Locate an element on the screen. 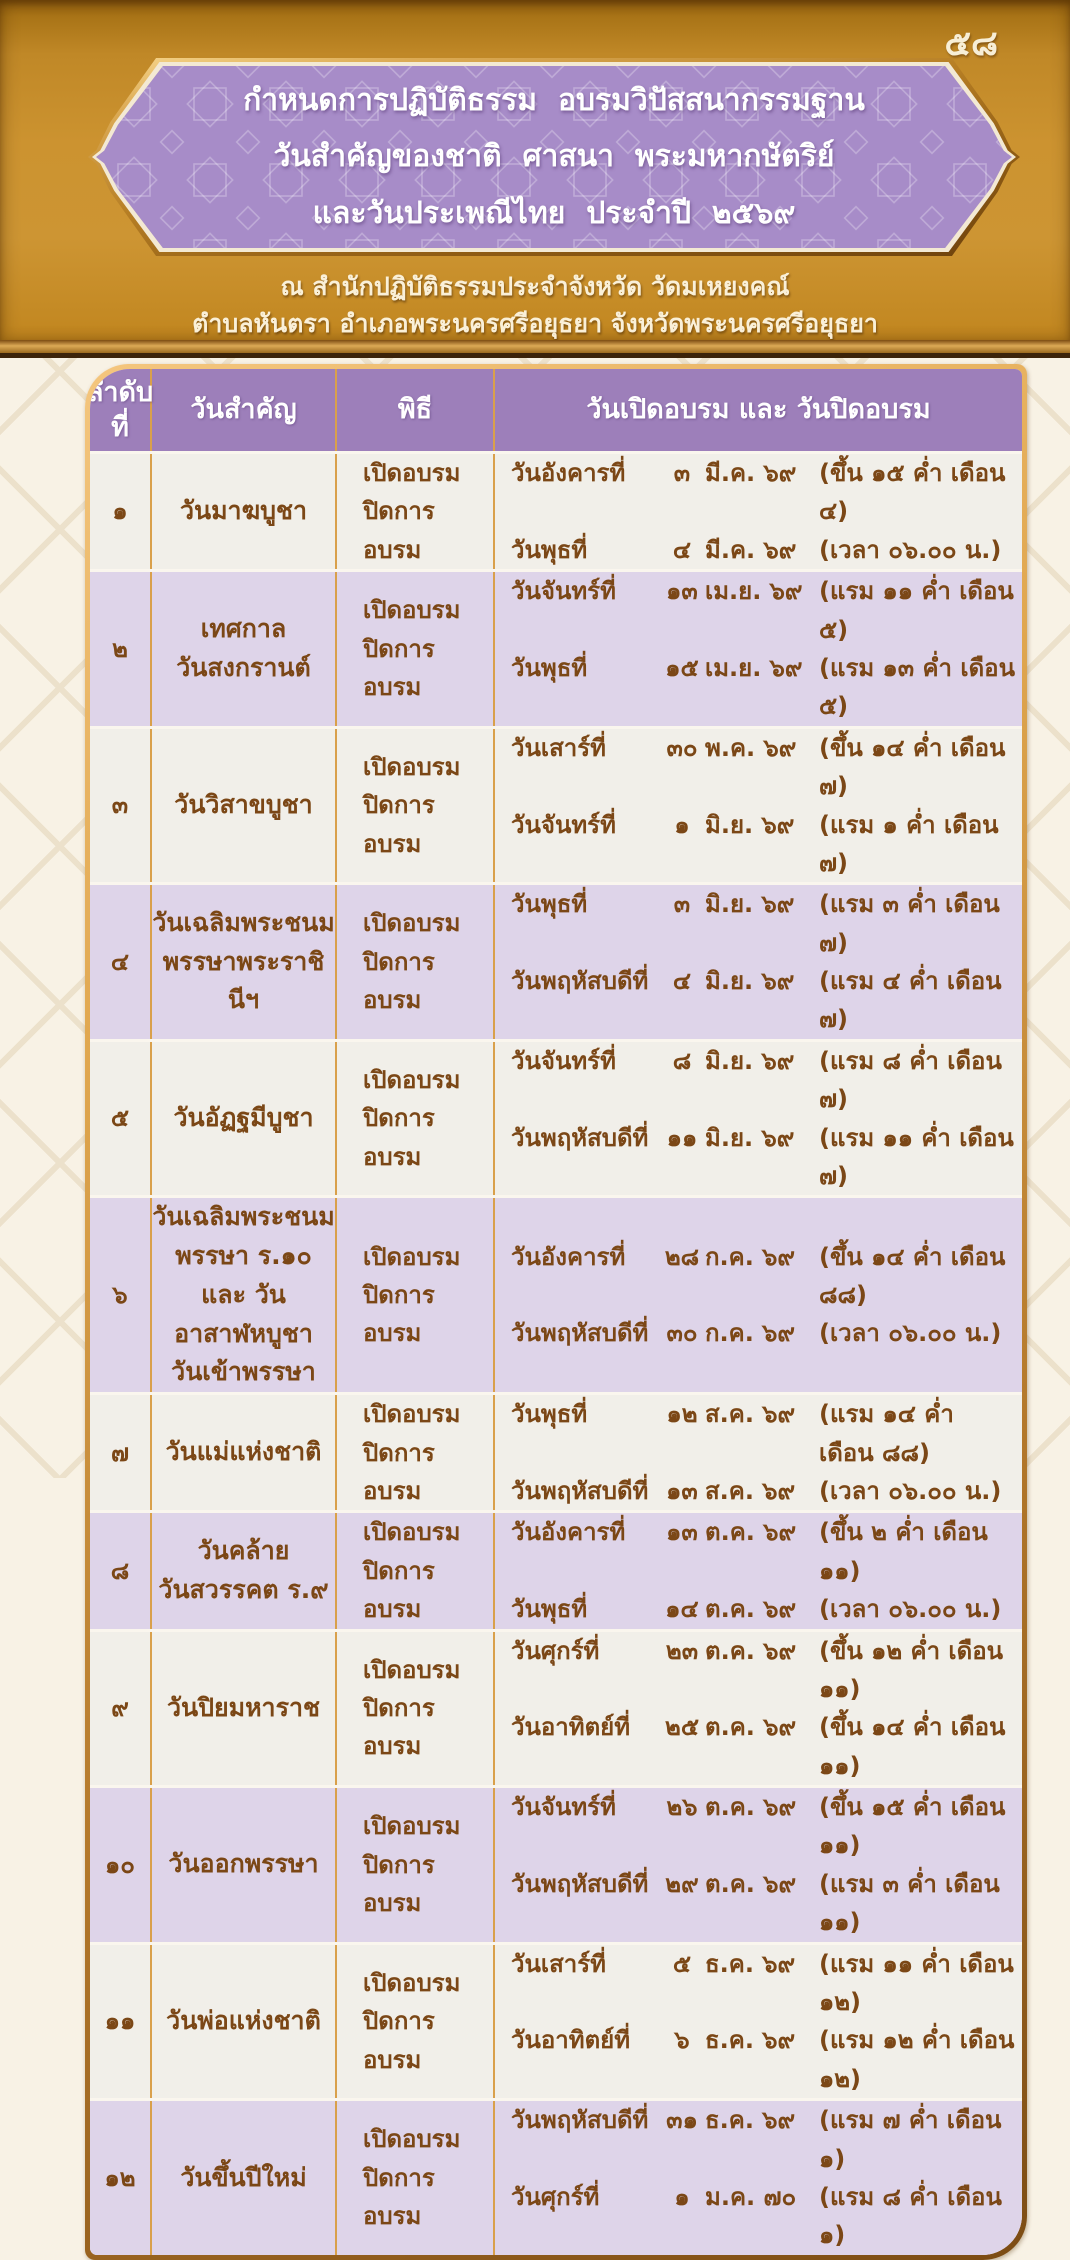 The height and width of the screenshot is (2260, 1070). close-lunar-note: (แรม ๔ ค่ำ เดือน ๗) is located at coordinates (910, 1000).